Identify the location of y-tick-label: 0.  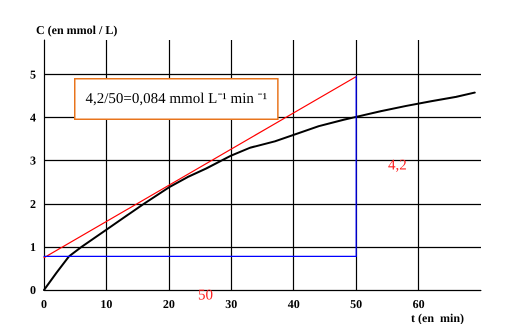
(33, 290).